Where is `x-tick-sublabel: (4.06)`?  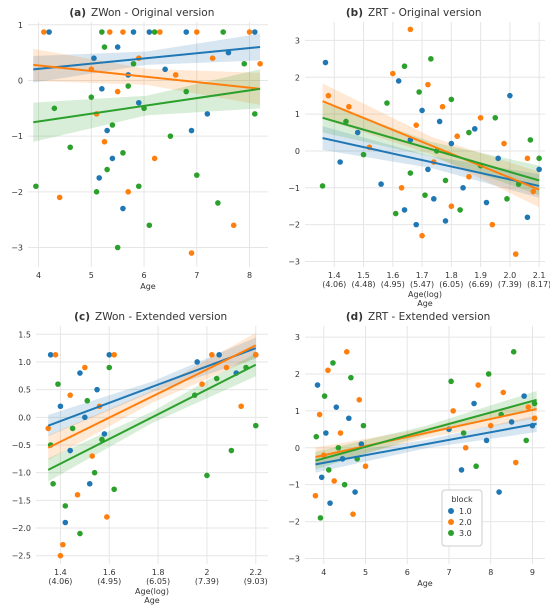 x-tick-sublabel: (4.06) is located at coordinates (334, 284).